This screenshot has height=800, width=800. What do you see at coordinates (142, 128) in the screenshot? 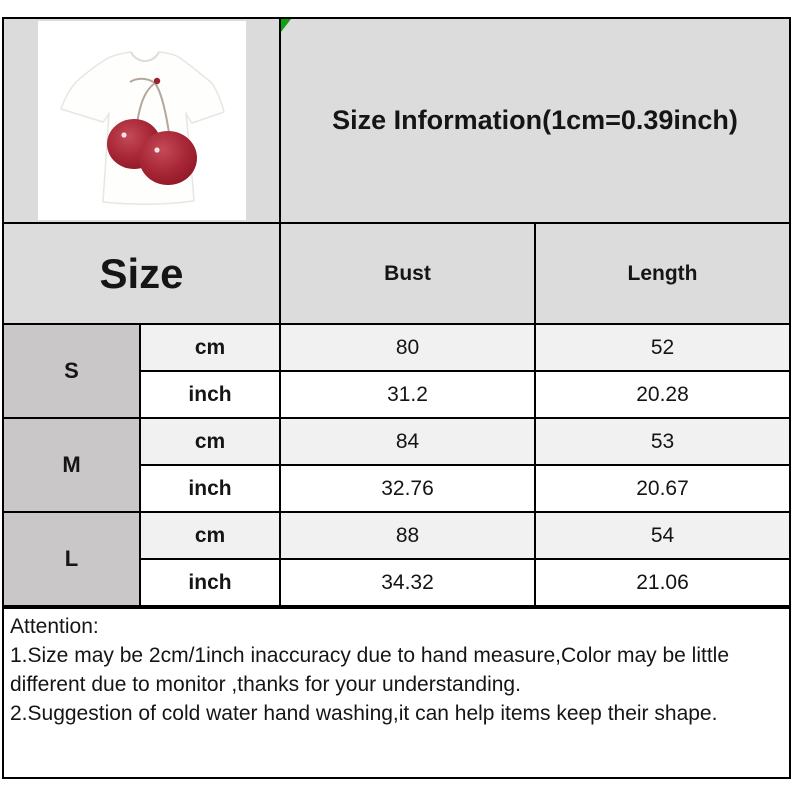
I see `cherry-tshirt-graphic` at bounding box center [142, 128].